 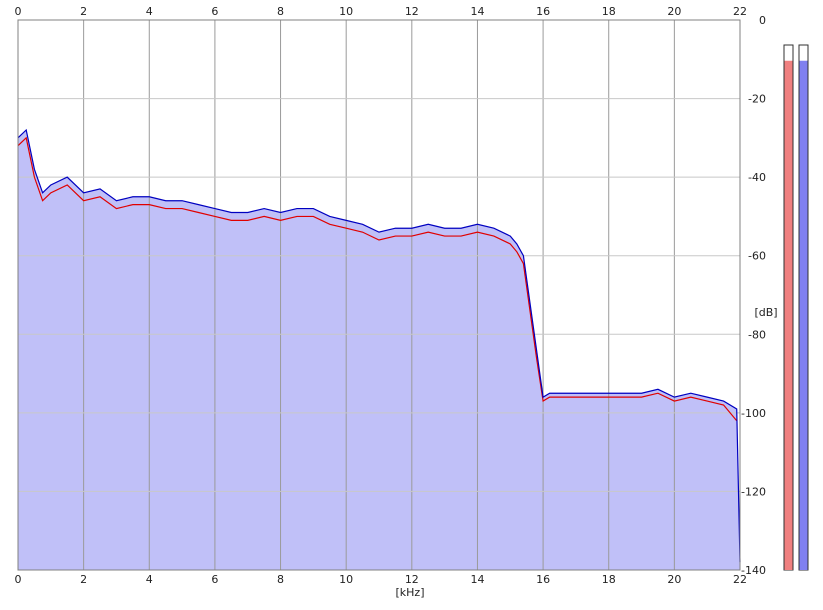 What do you see at coordinates (214, 11) in the screenshot?
I see `x-tick-label-top: 6` at bounding box center [214, 11].